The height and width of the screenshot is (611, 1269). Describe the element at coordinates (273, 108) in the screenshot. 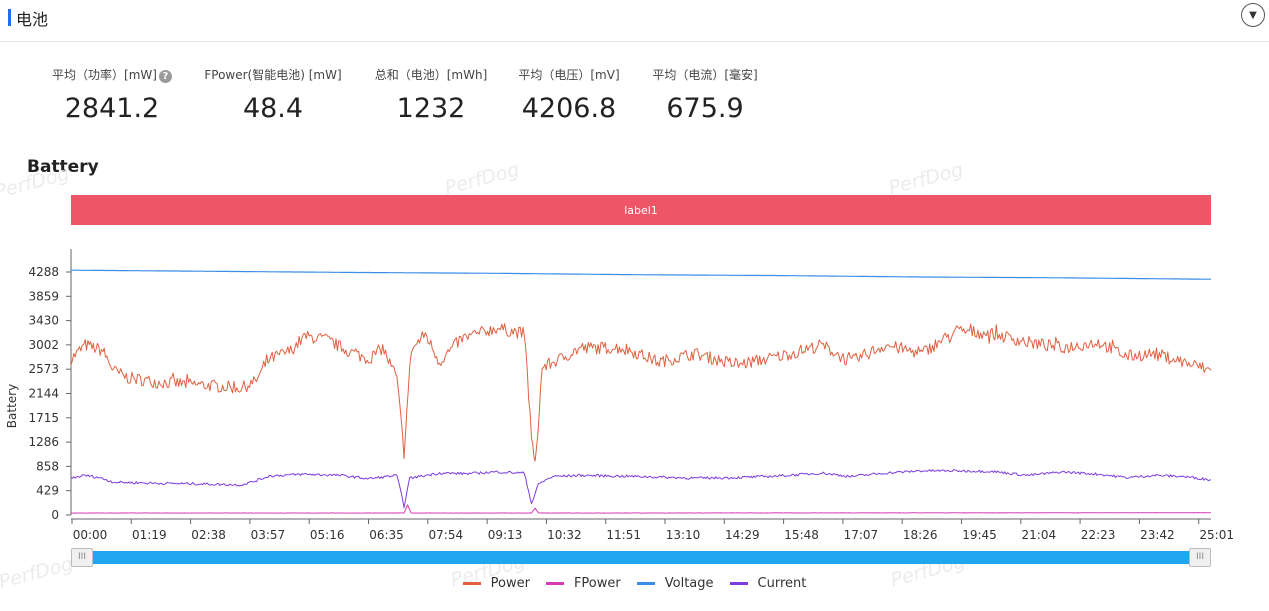

I see `stat-value: 48.4` at that location.